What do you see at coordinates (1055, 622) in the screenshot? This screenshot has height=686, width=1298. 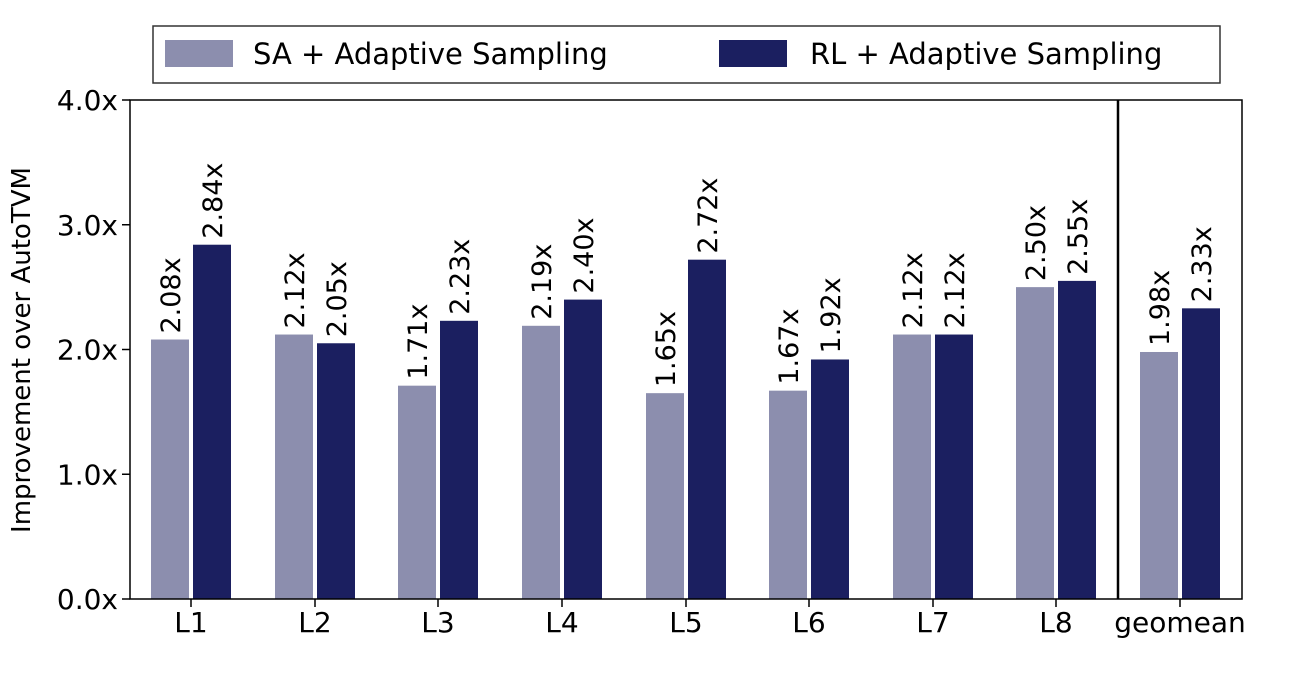 I see `x-tick-label-L8: L8` at bounding box center [1055, 622].